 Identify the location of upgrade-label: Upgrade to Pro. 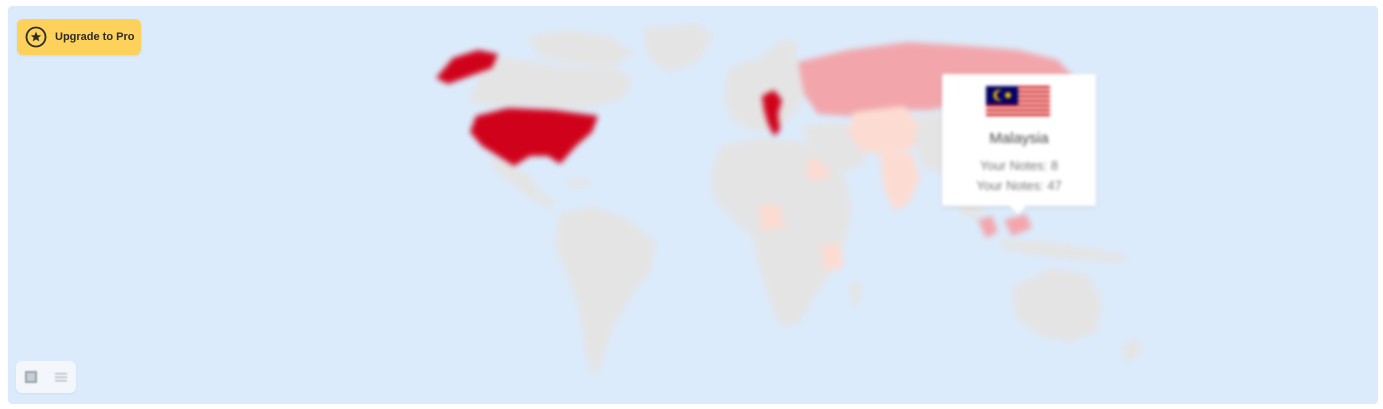
(95, 37).